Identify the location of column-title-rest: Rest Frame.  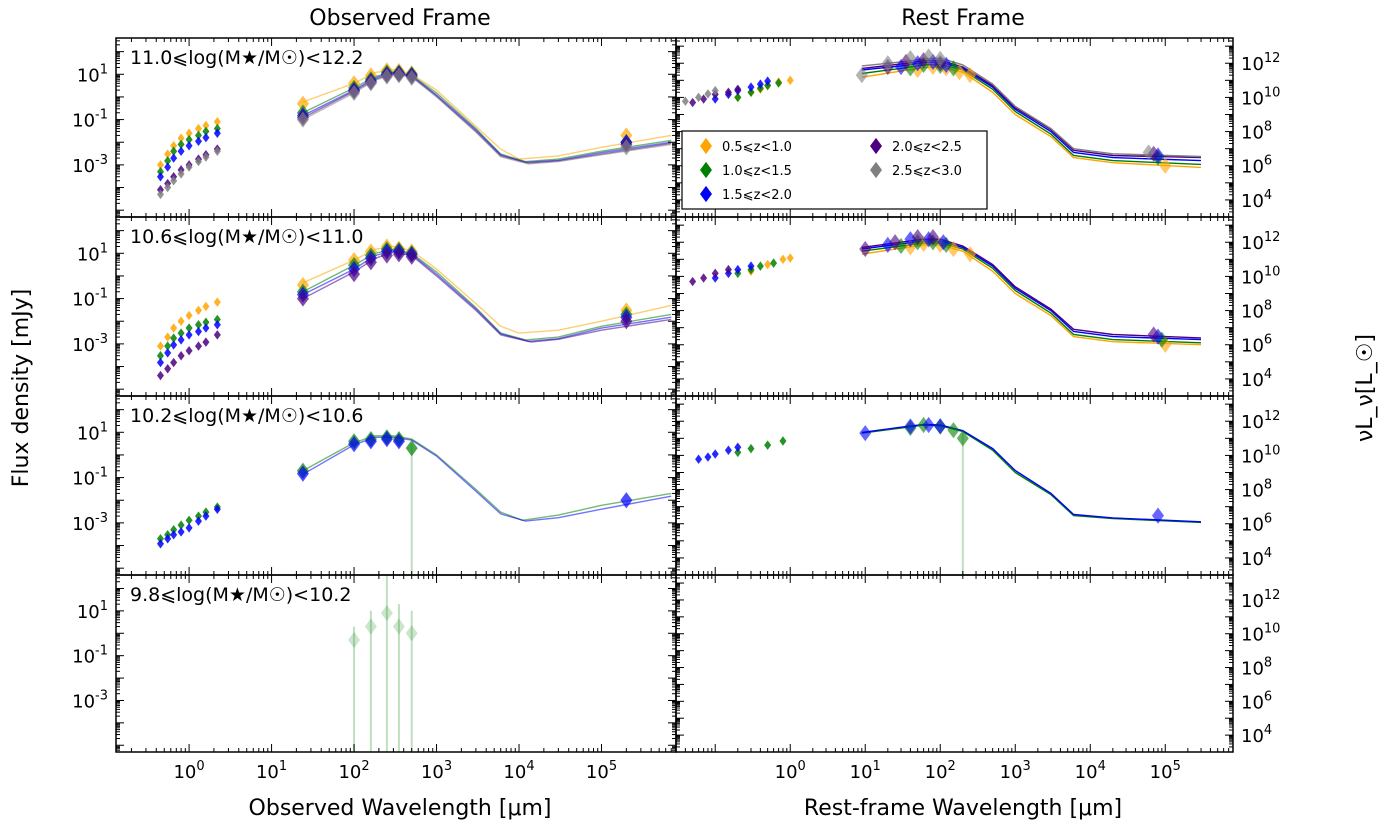
(962, 18).